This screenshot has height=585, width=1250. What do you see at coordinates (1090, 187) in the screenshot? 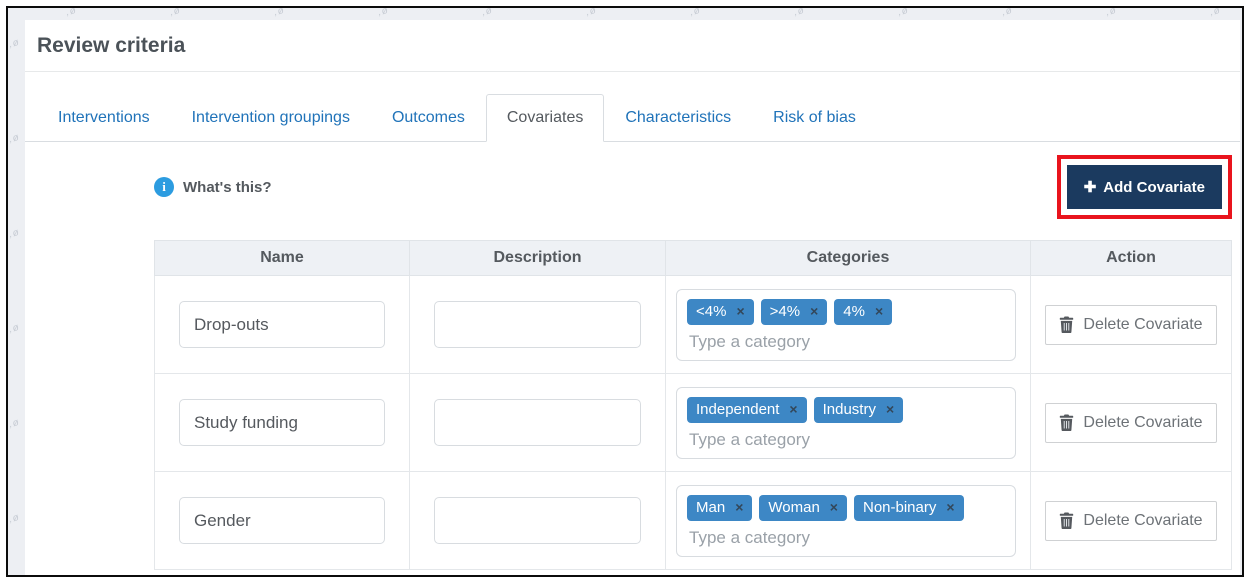
I see `plus-icon: ✚` at bounding box center [1090, 187].